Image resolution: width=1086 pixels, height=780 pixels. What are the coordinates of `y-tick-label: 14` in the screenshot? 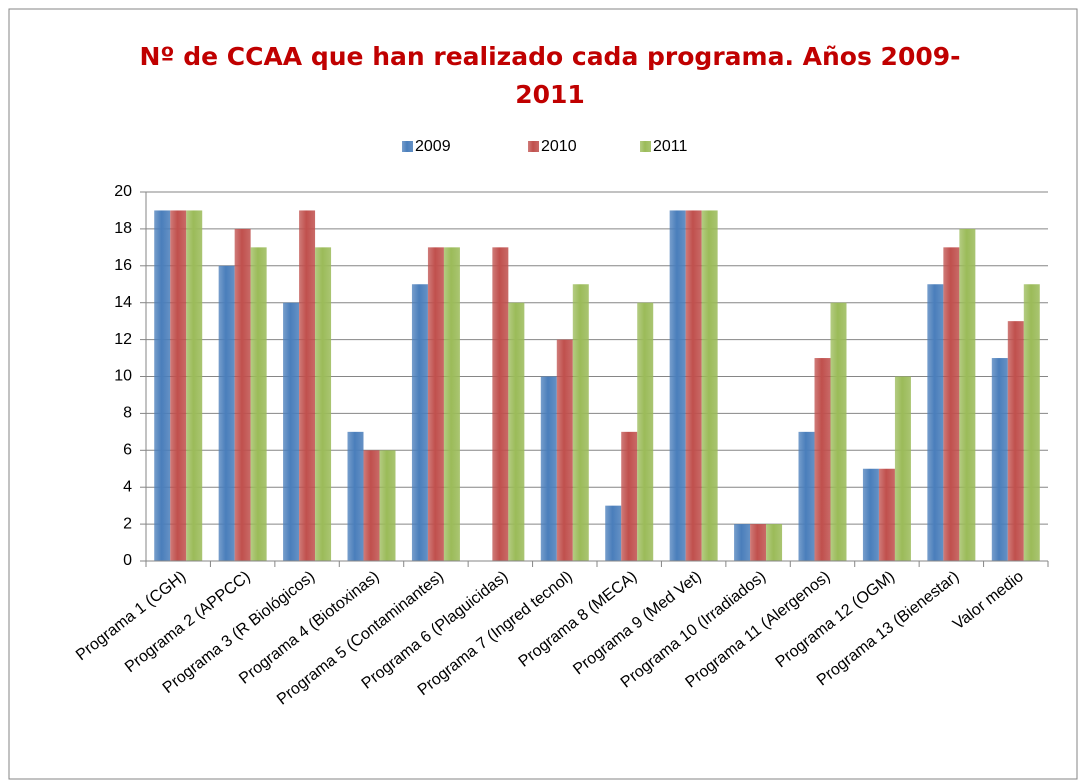 It's located at (123, 302).